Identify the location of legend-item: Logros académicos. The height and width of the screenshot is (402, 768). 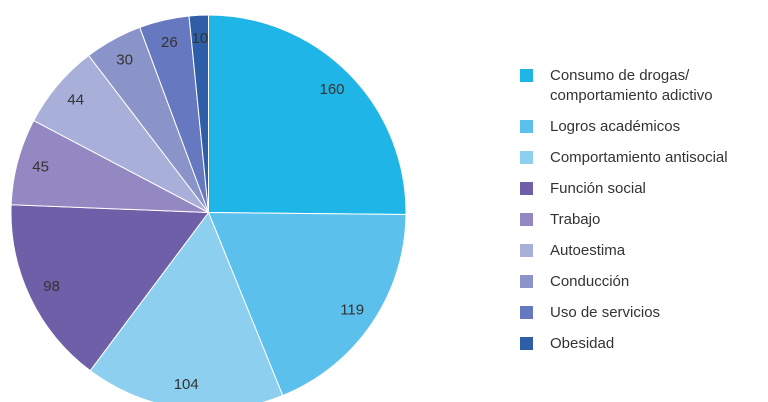
(640, 127).